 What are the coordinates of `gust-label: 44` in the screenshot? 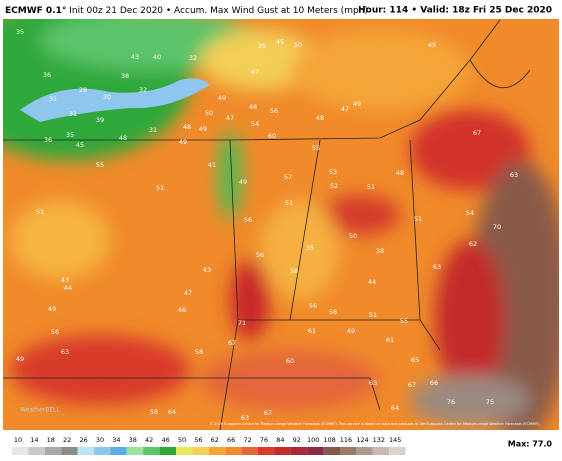 It's located at (372, 282).